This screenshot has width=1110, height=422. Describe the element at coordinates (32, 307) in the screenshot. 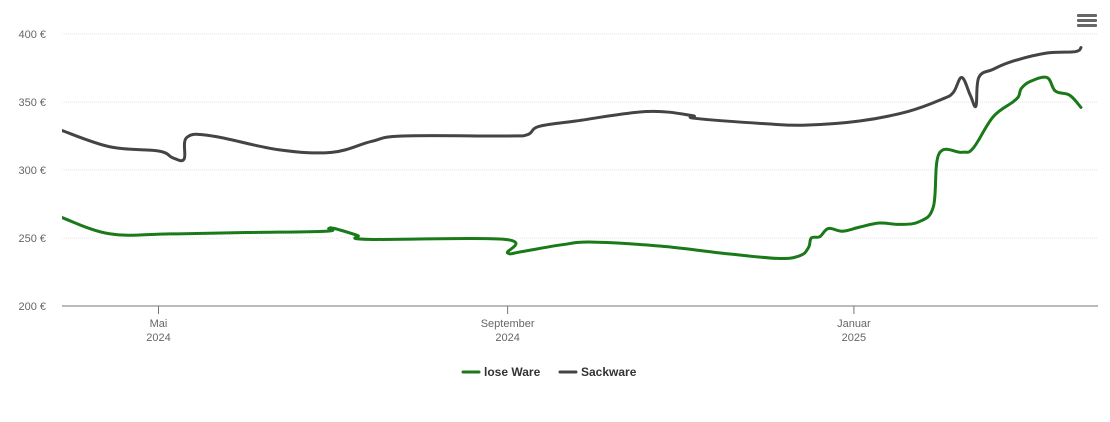

I see `y-tick-label: 200 €` at that location.